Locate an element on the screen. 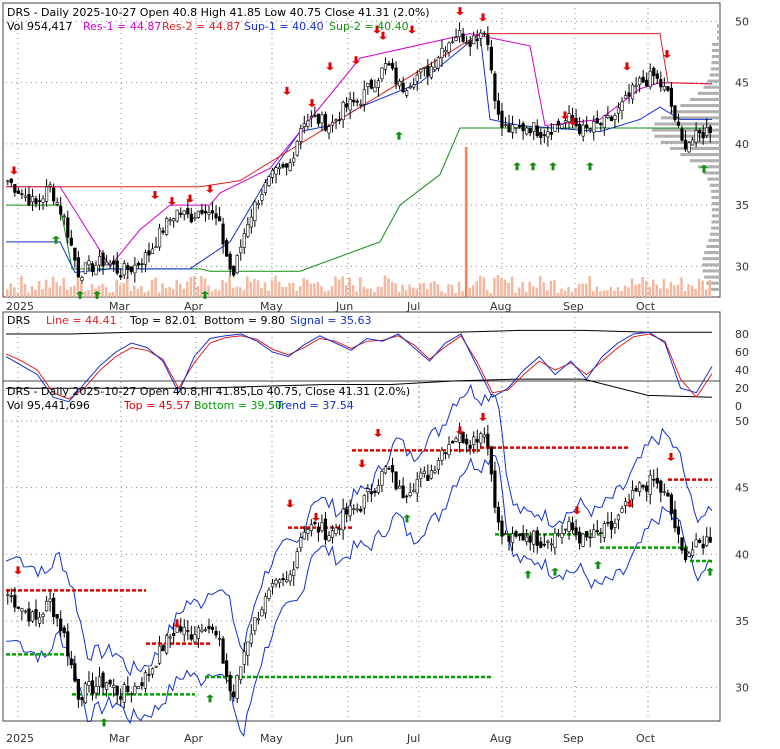  trend-x-tick-label: Jul is located at coordinates (413, 738).